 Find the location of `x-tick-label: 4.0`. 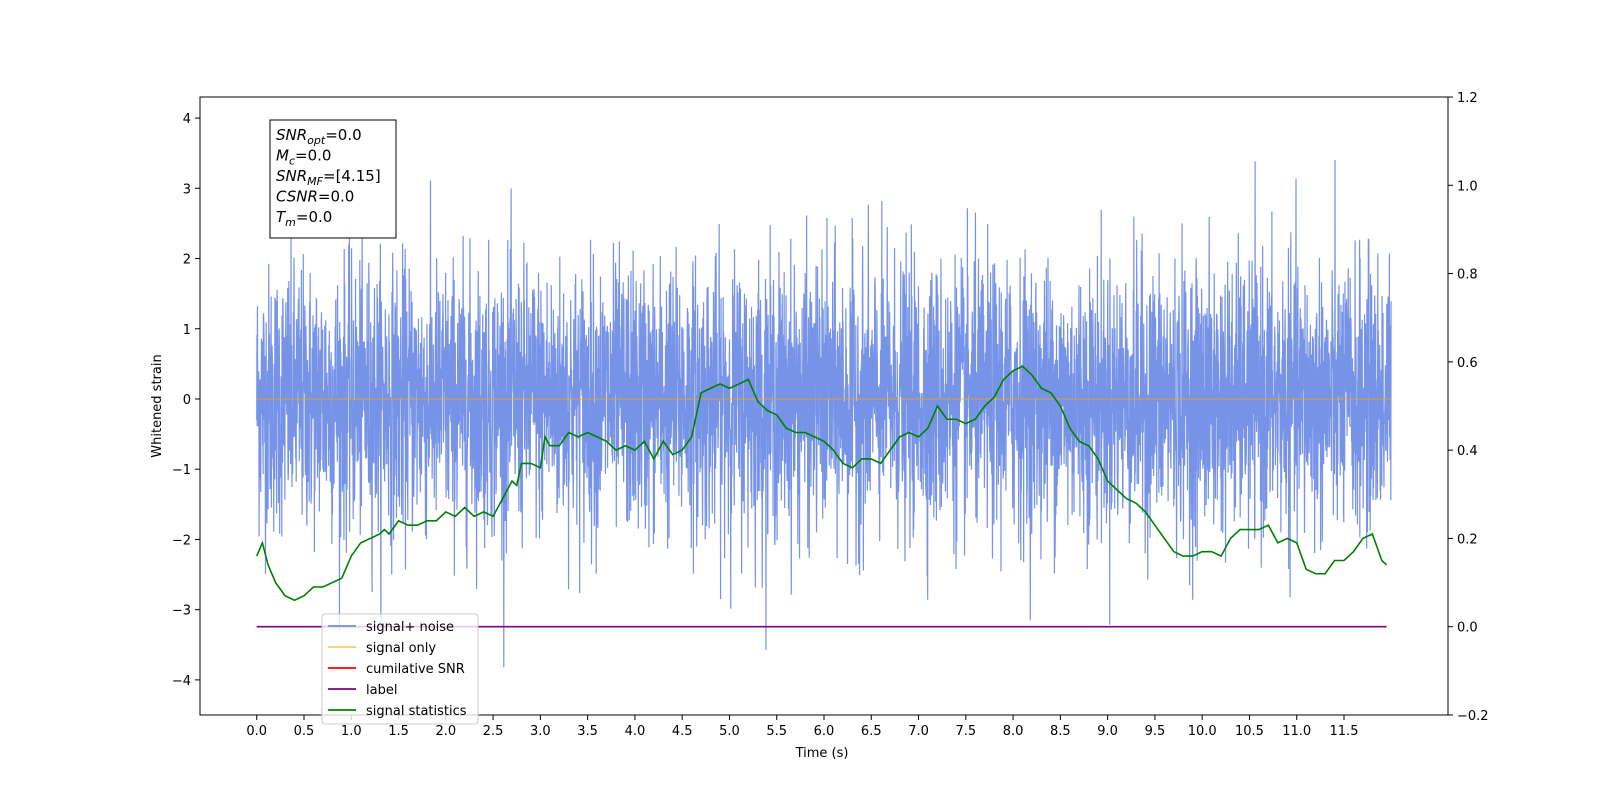

x-tick-label: 4.0 is located at coordinates (635, 731).